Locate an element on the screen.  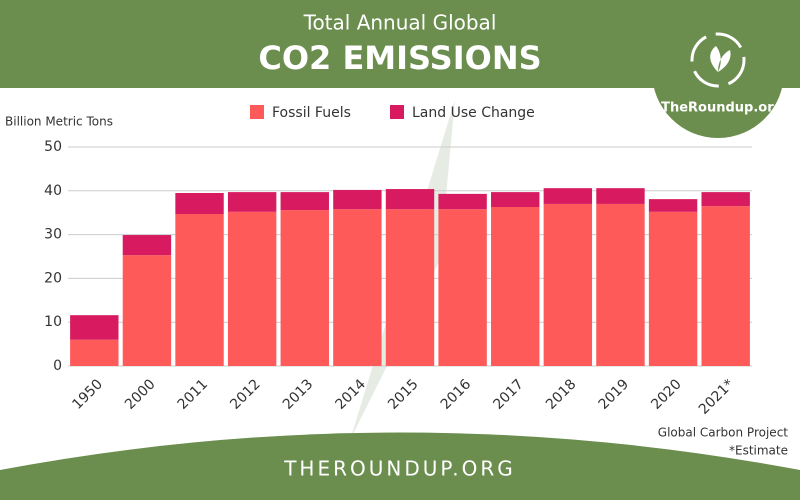
y-tick-label: 40 is located at coordinates (53, 191).